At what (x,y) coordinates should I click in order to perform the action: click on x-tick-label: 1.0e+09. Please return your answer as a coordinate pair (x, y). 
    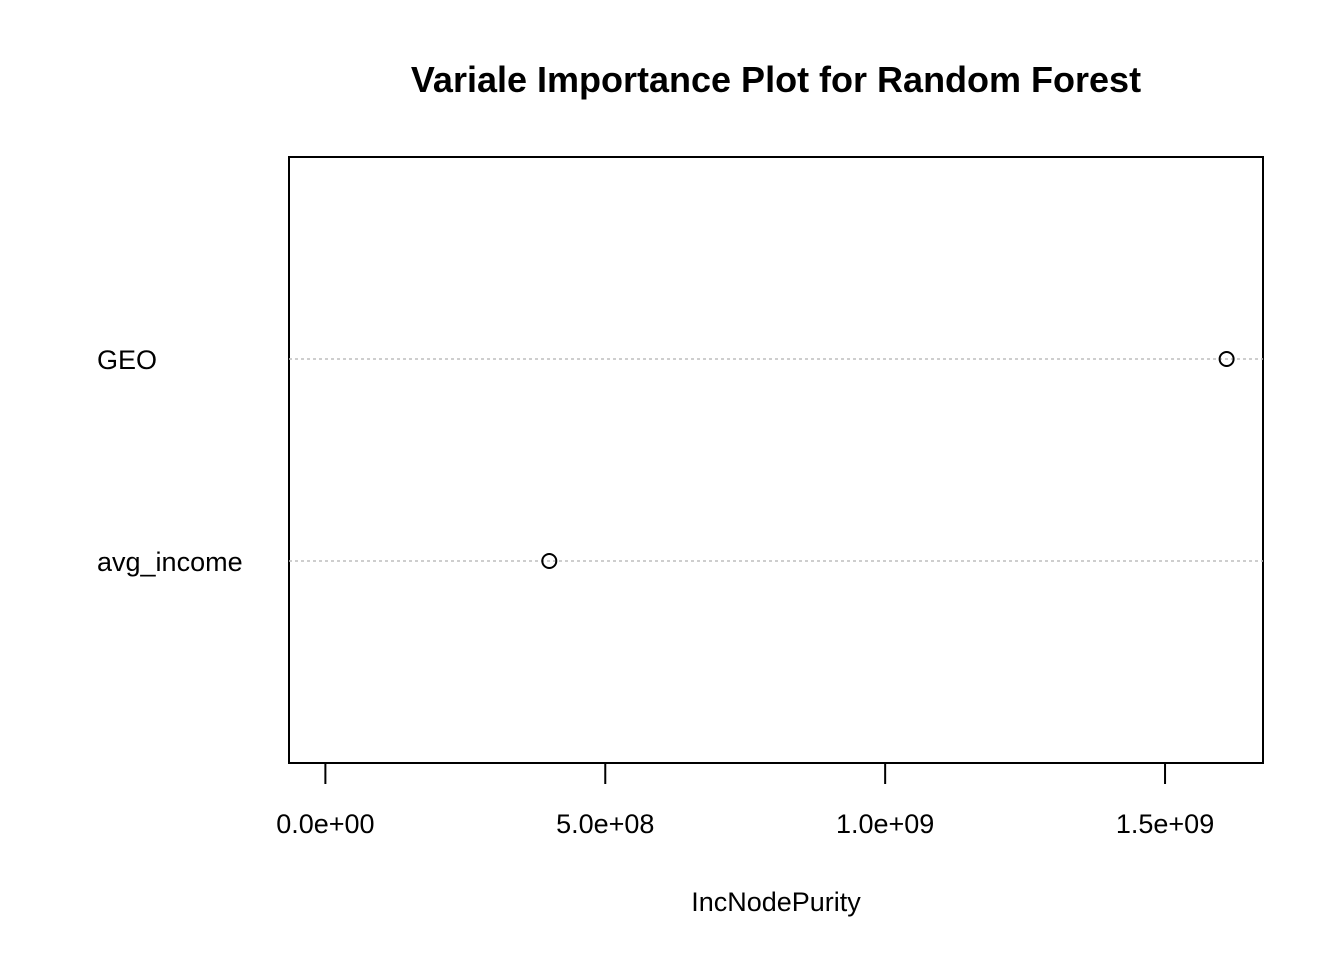
    Looking at the image, I should click on (885, 824).